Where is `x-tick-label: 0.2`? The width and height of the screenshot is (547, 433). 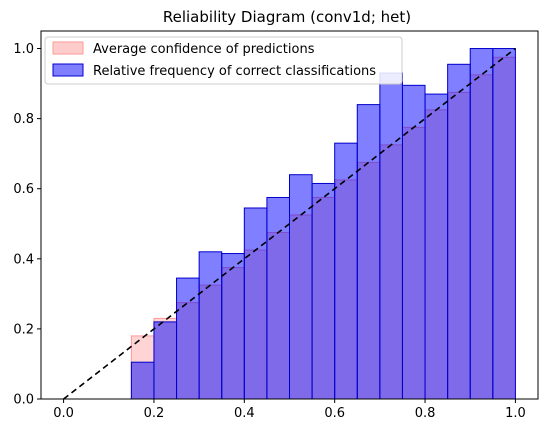 x-tick-label: 0.2 is located at coordinates (154, 413).